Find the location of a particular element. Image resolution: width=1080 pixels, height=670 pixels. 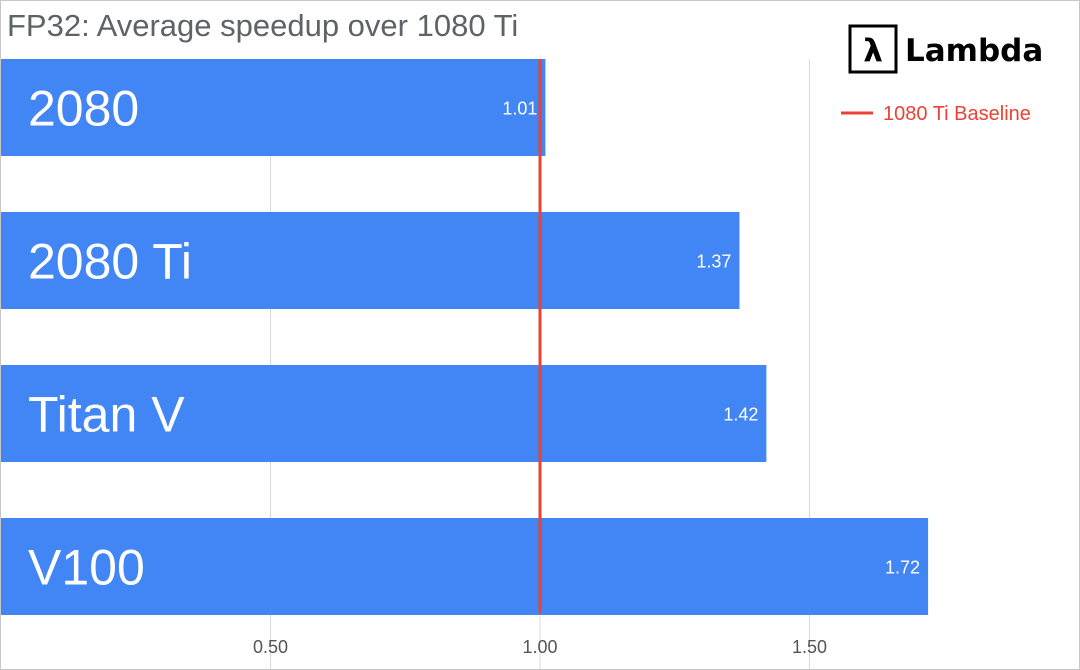

x-tick-label: 1.00 is located at coordinates (539, 647).